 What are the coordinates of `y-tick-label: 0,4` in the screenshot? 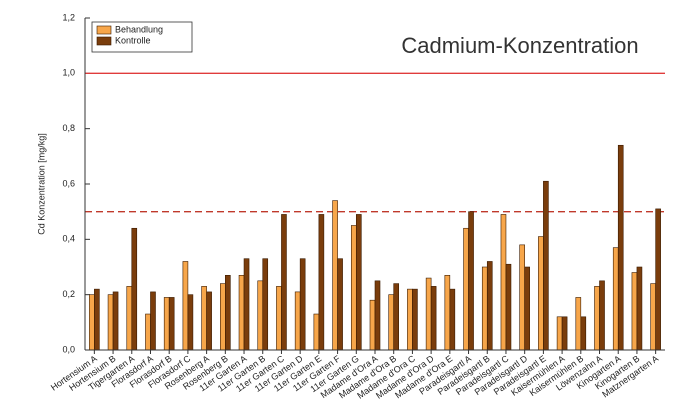 It's located at (68, 239).